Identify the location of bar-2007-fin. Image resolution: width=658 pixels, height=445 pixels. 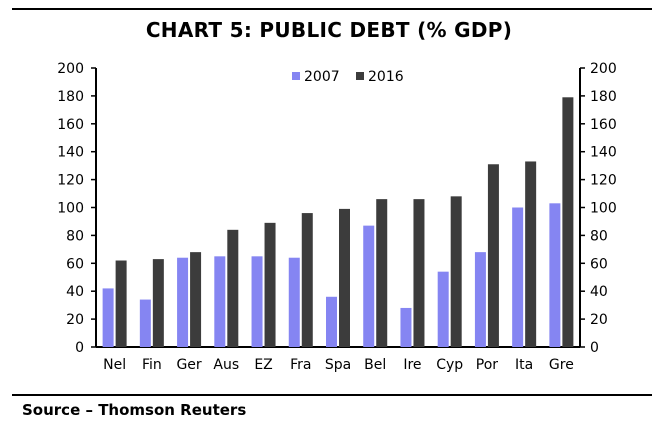
(145, 323).